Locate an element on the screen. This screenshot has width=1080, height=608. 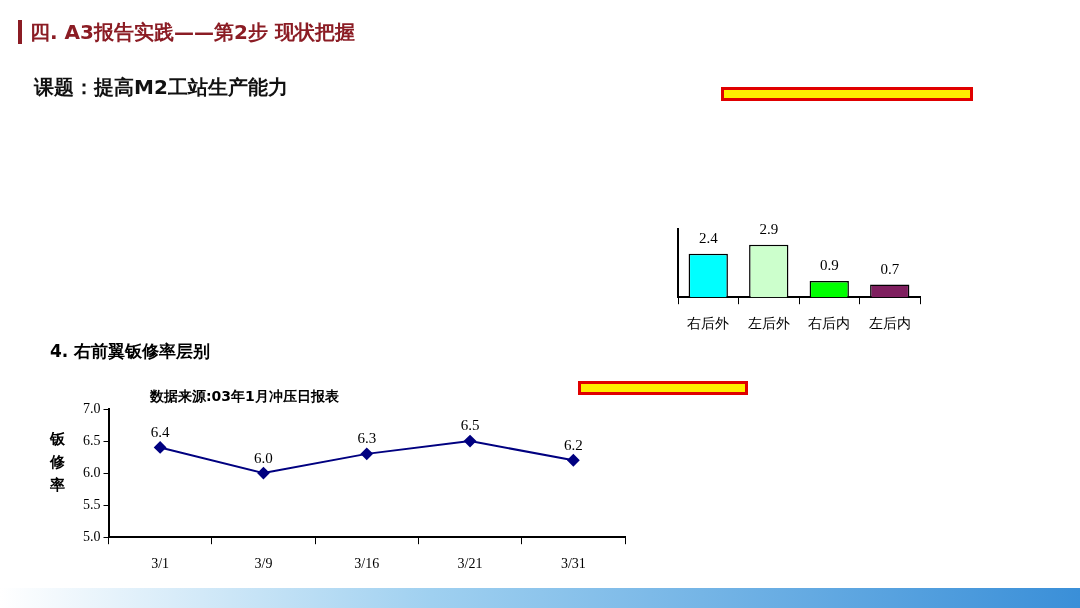
x-tick-label: 3/1 is located at coordinates (160, 564).